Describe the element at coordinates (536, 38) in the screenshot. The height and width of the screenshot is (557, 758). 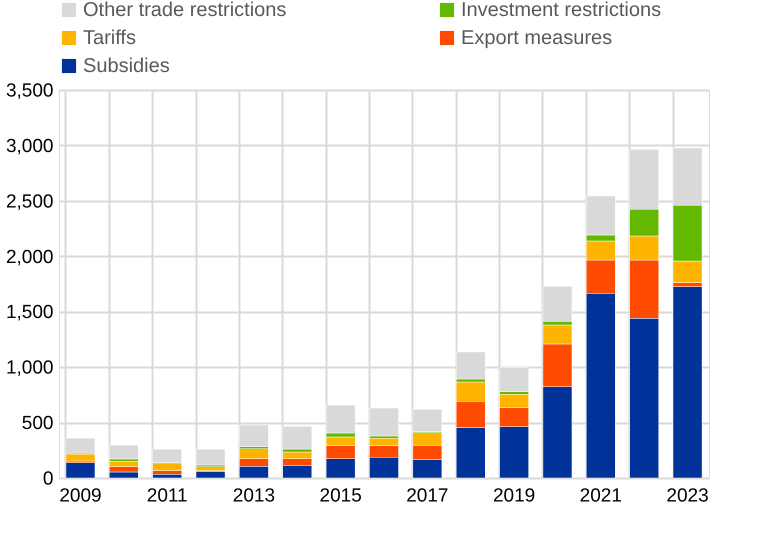
I see `legend-label: Export measures` at that location.